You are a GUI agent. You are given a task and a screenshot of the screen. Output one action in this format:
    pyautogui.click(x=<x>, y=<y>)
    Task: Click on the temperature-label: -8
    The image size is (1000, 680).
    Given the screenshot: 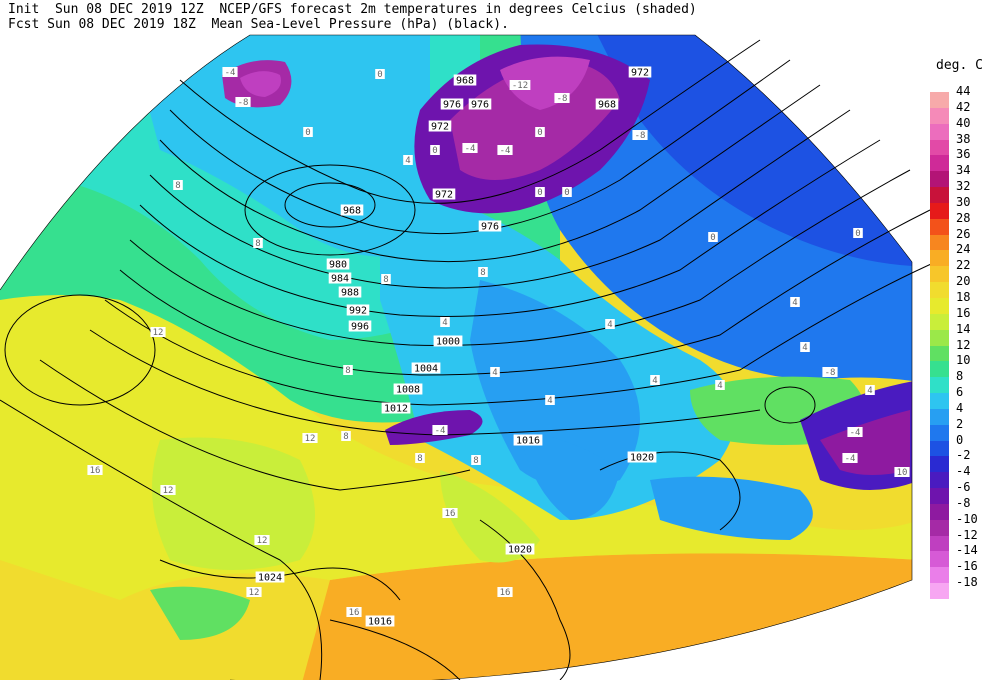 What is the action you would take?
    pyautogui.click(x=243, y=102)
    